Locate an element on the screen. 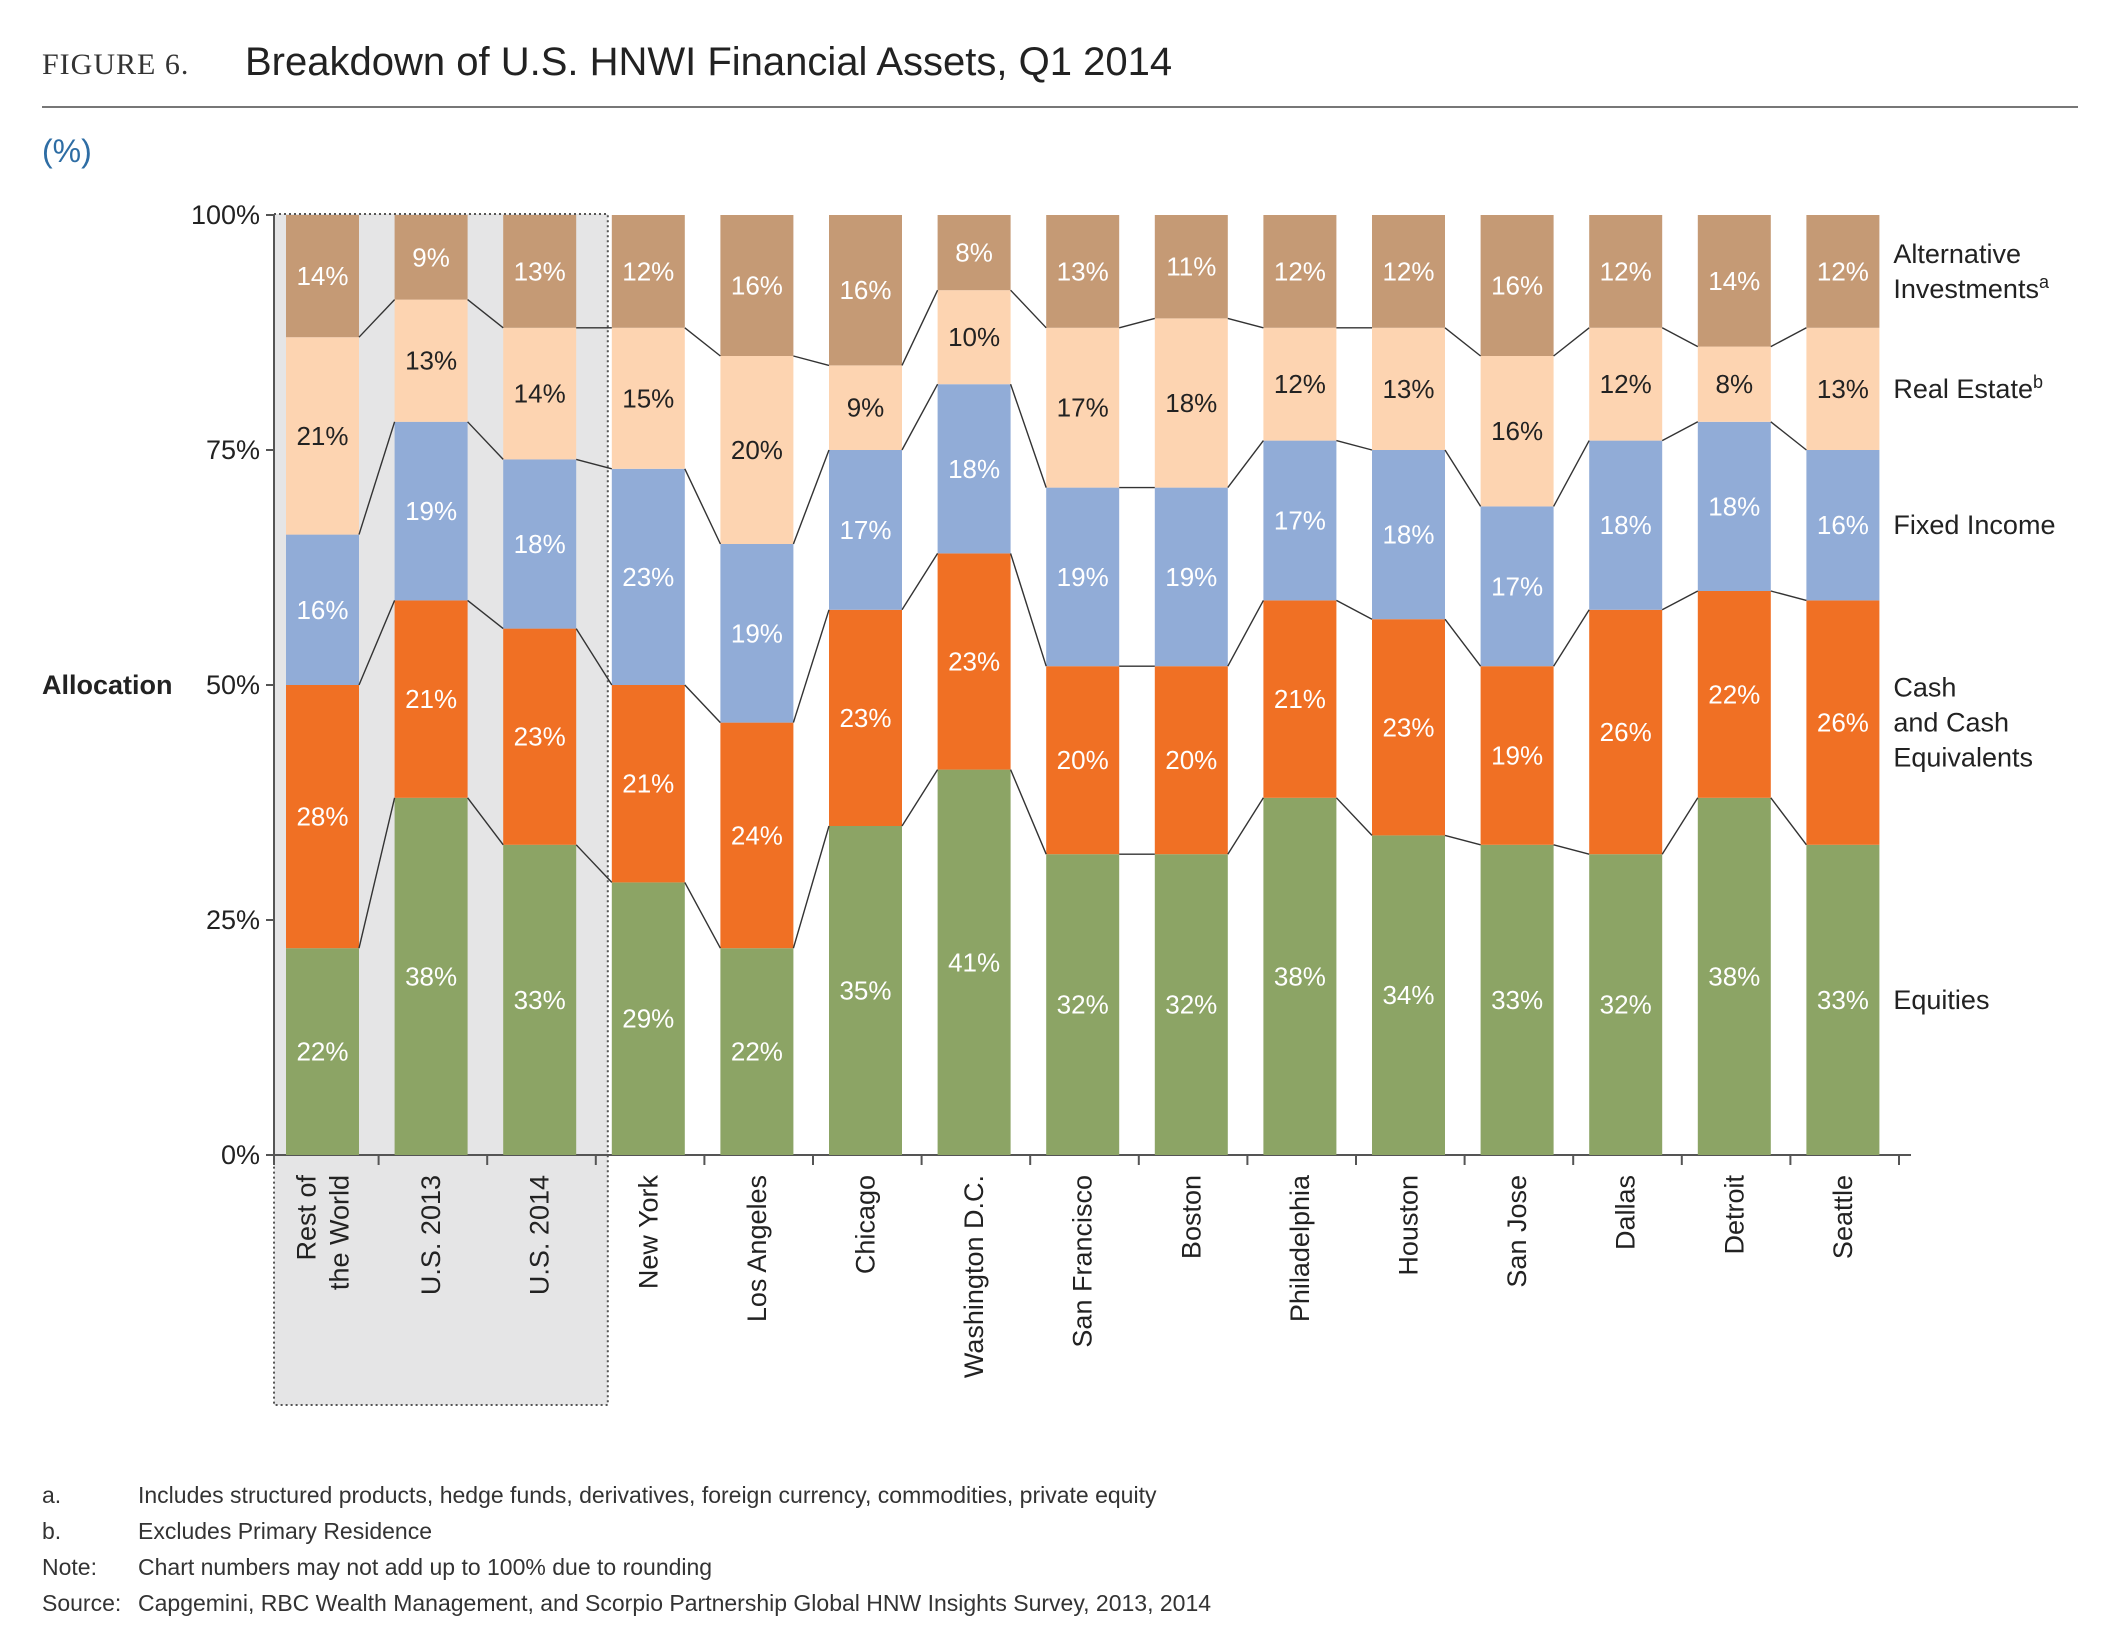 This screenshot has height=1651, width=2112. bar-real-estate-dallas is located at coordinates (1626, 384).